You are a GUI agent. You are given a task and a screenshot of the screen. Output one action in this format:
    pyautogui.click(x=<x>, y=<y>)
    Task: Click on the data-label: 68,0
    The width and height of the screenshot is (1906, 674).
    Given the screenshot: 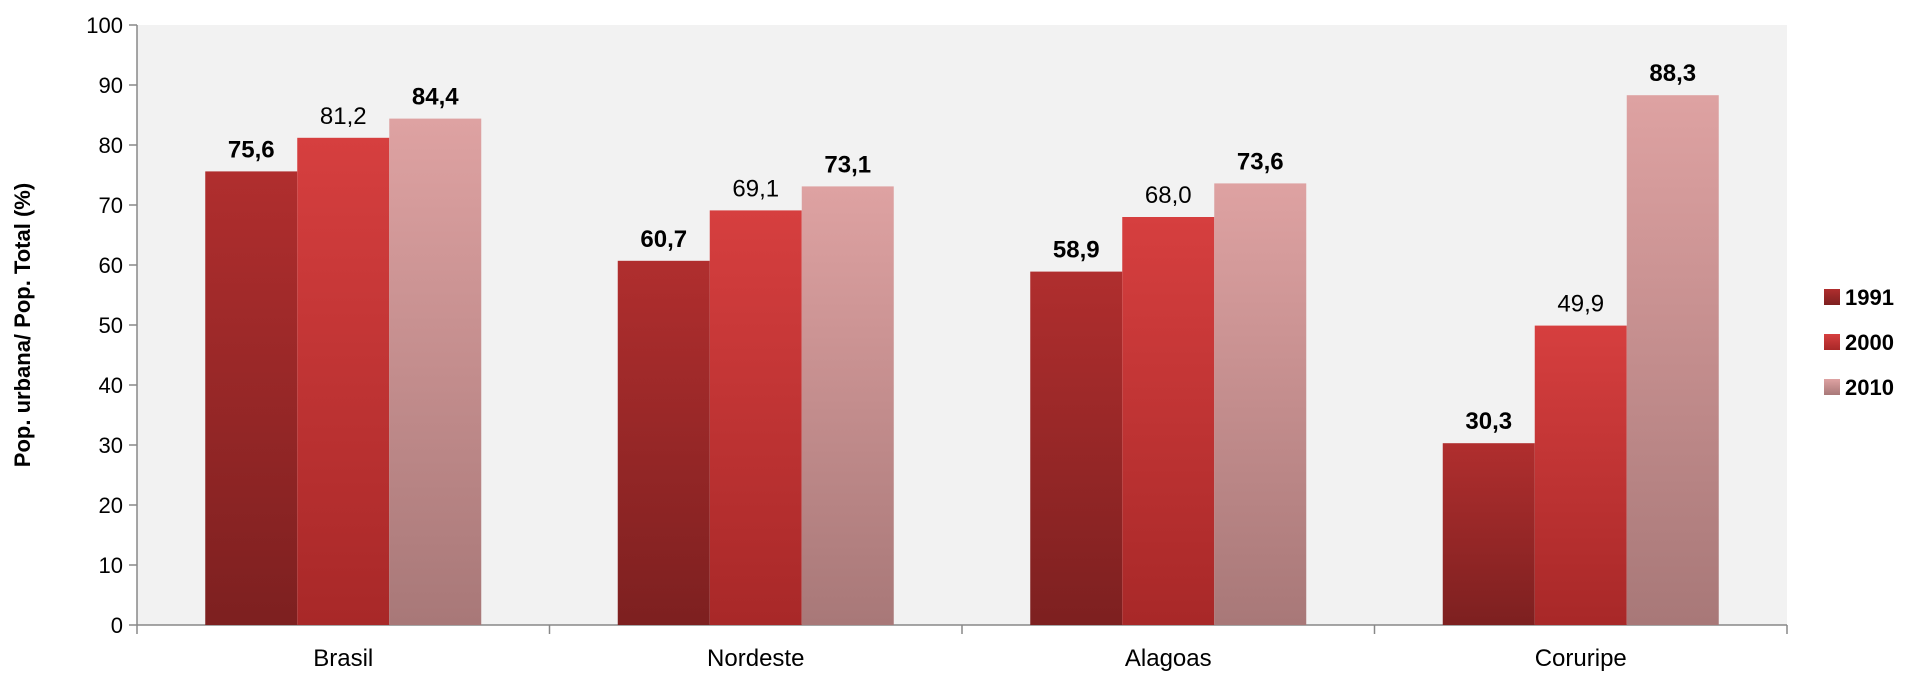 What is the action you would take?
    pyautogui.click(x=1168, y=195)
    